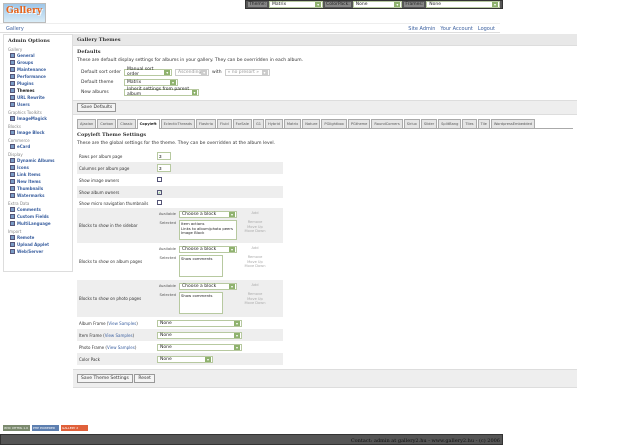  Describe the element at coordinates (224, 123) in the screenshot. I see `tab-fluid: Fluid` at that location.